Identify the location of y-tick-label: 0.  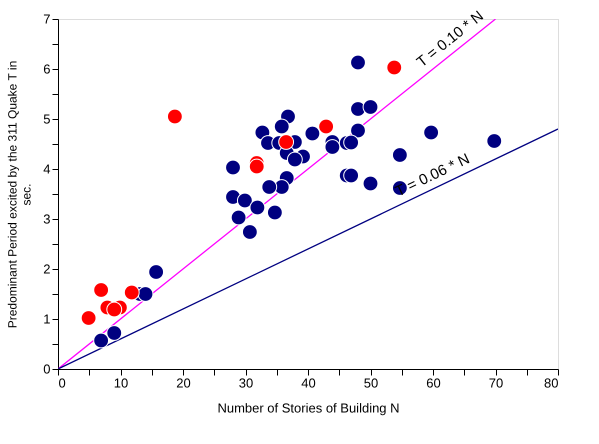
(46, 369).